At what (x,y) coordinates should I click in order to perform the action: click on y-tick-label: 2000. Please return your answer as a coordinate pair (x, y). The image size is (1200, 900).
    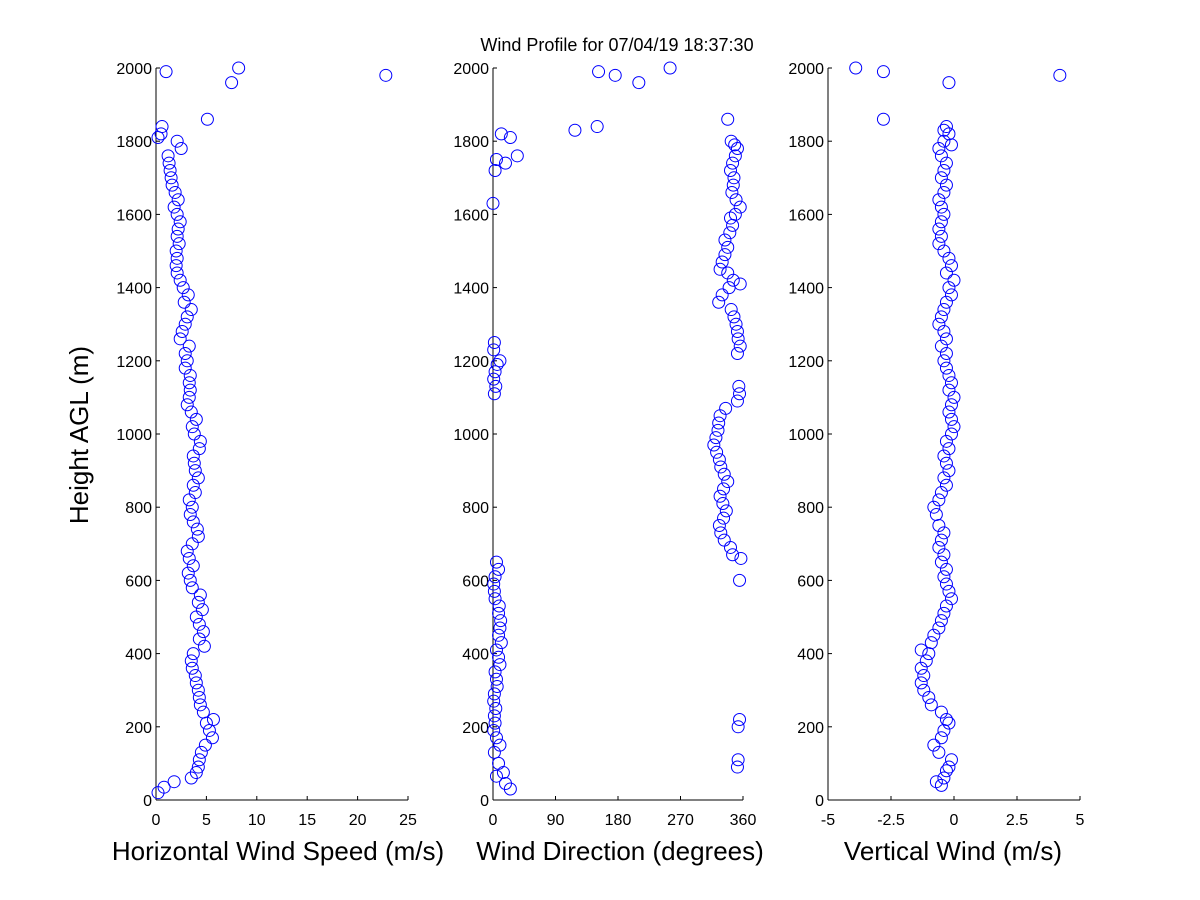
    Looking at the image, I should click on (134, 69).